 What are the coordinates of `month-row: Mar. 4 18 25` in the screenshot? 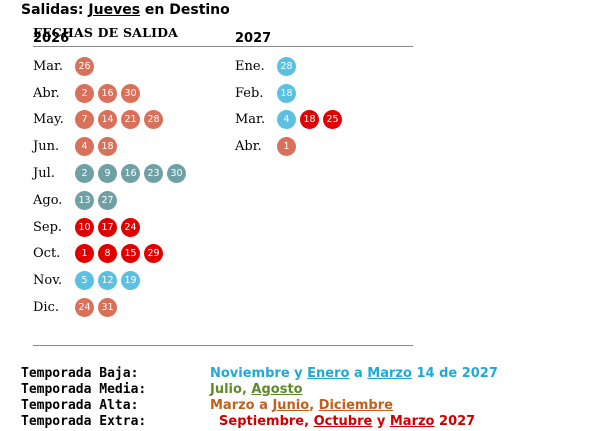 It's located at (288, 120).